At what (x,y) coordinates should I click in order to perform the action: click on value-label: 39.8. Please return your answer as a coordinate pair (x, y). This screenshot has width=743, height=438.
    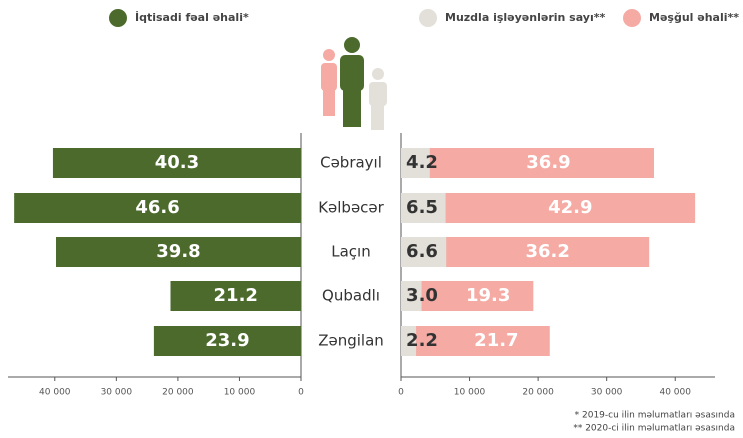
    Looking at the image, I should click on (178, 251).